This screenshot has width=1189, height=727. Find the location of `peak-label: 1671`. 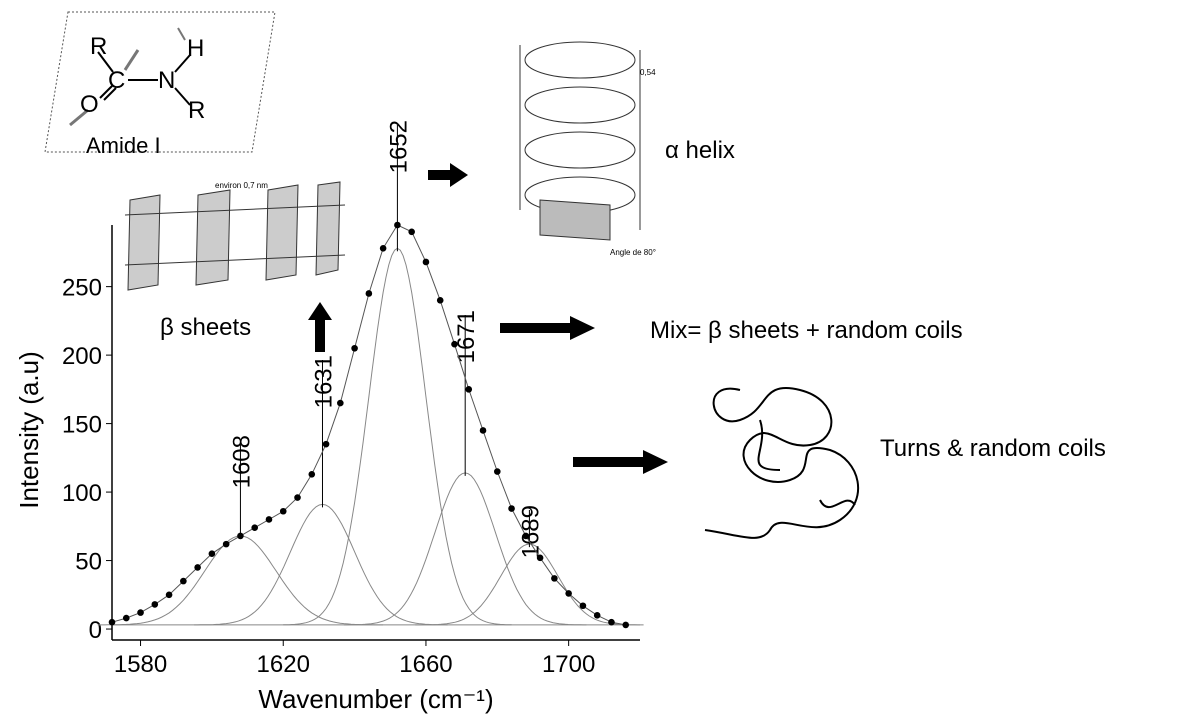

peak-label: 1671 is located at coordinates (466, 336).